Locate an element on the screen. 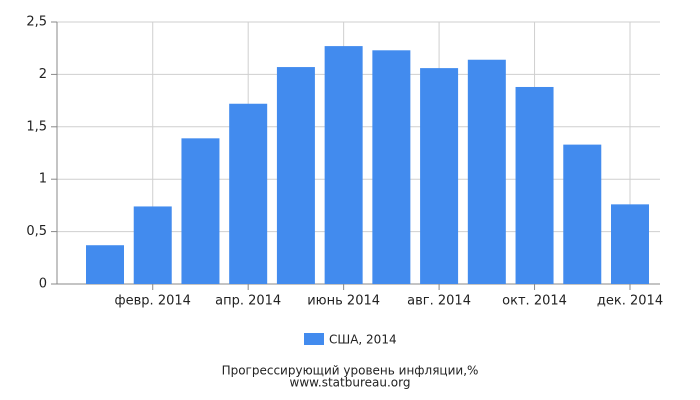  x-tick-label: авг. 2014 is located at coordinates (439, 301).